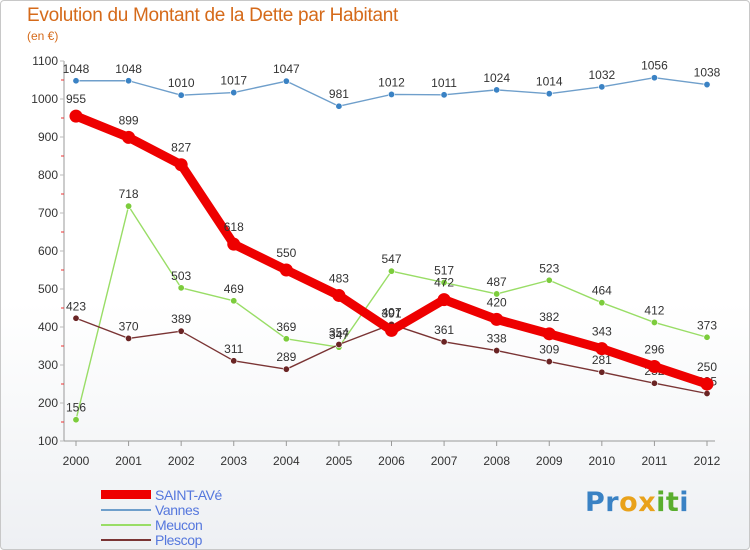  Describe the element at coordinates (391, 312) in the screenshot. I see `data-label-plescop: 407` at that location.